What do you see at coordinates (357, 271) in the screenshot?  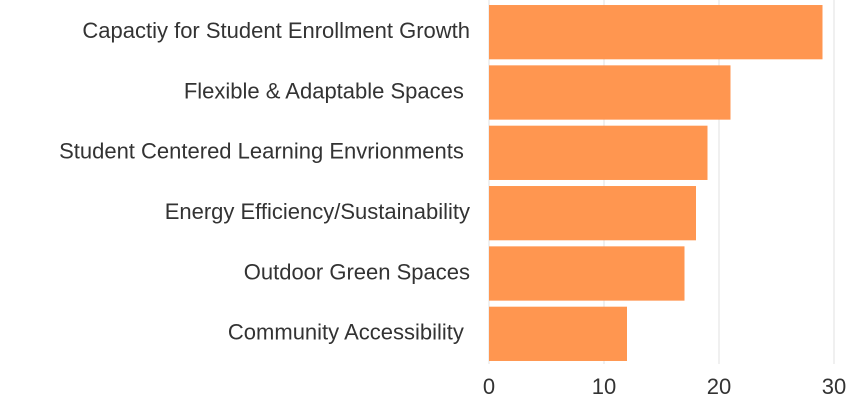 I see `y-tick-label: Outdoor Green Spaces` at bounding box center [357, 271].